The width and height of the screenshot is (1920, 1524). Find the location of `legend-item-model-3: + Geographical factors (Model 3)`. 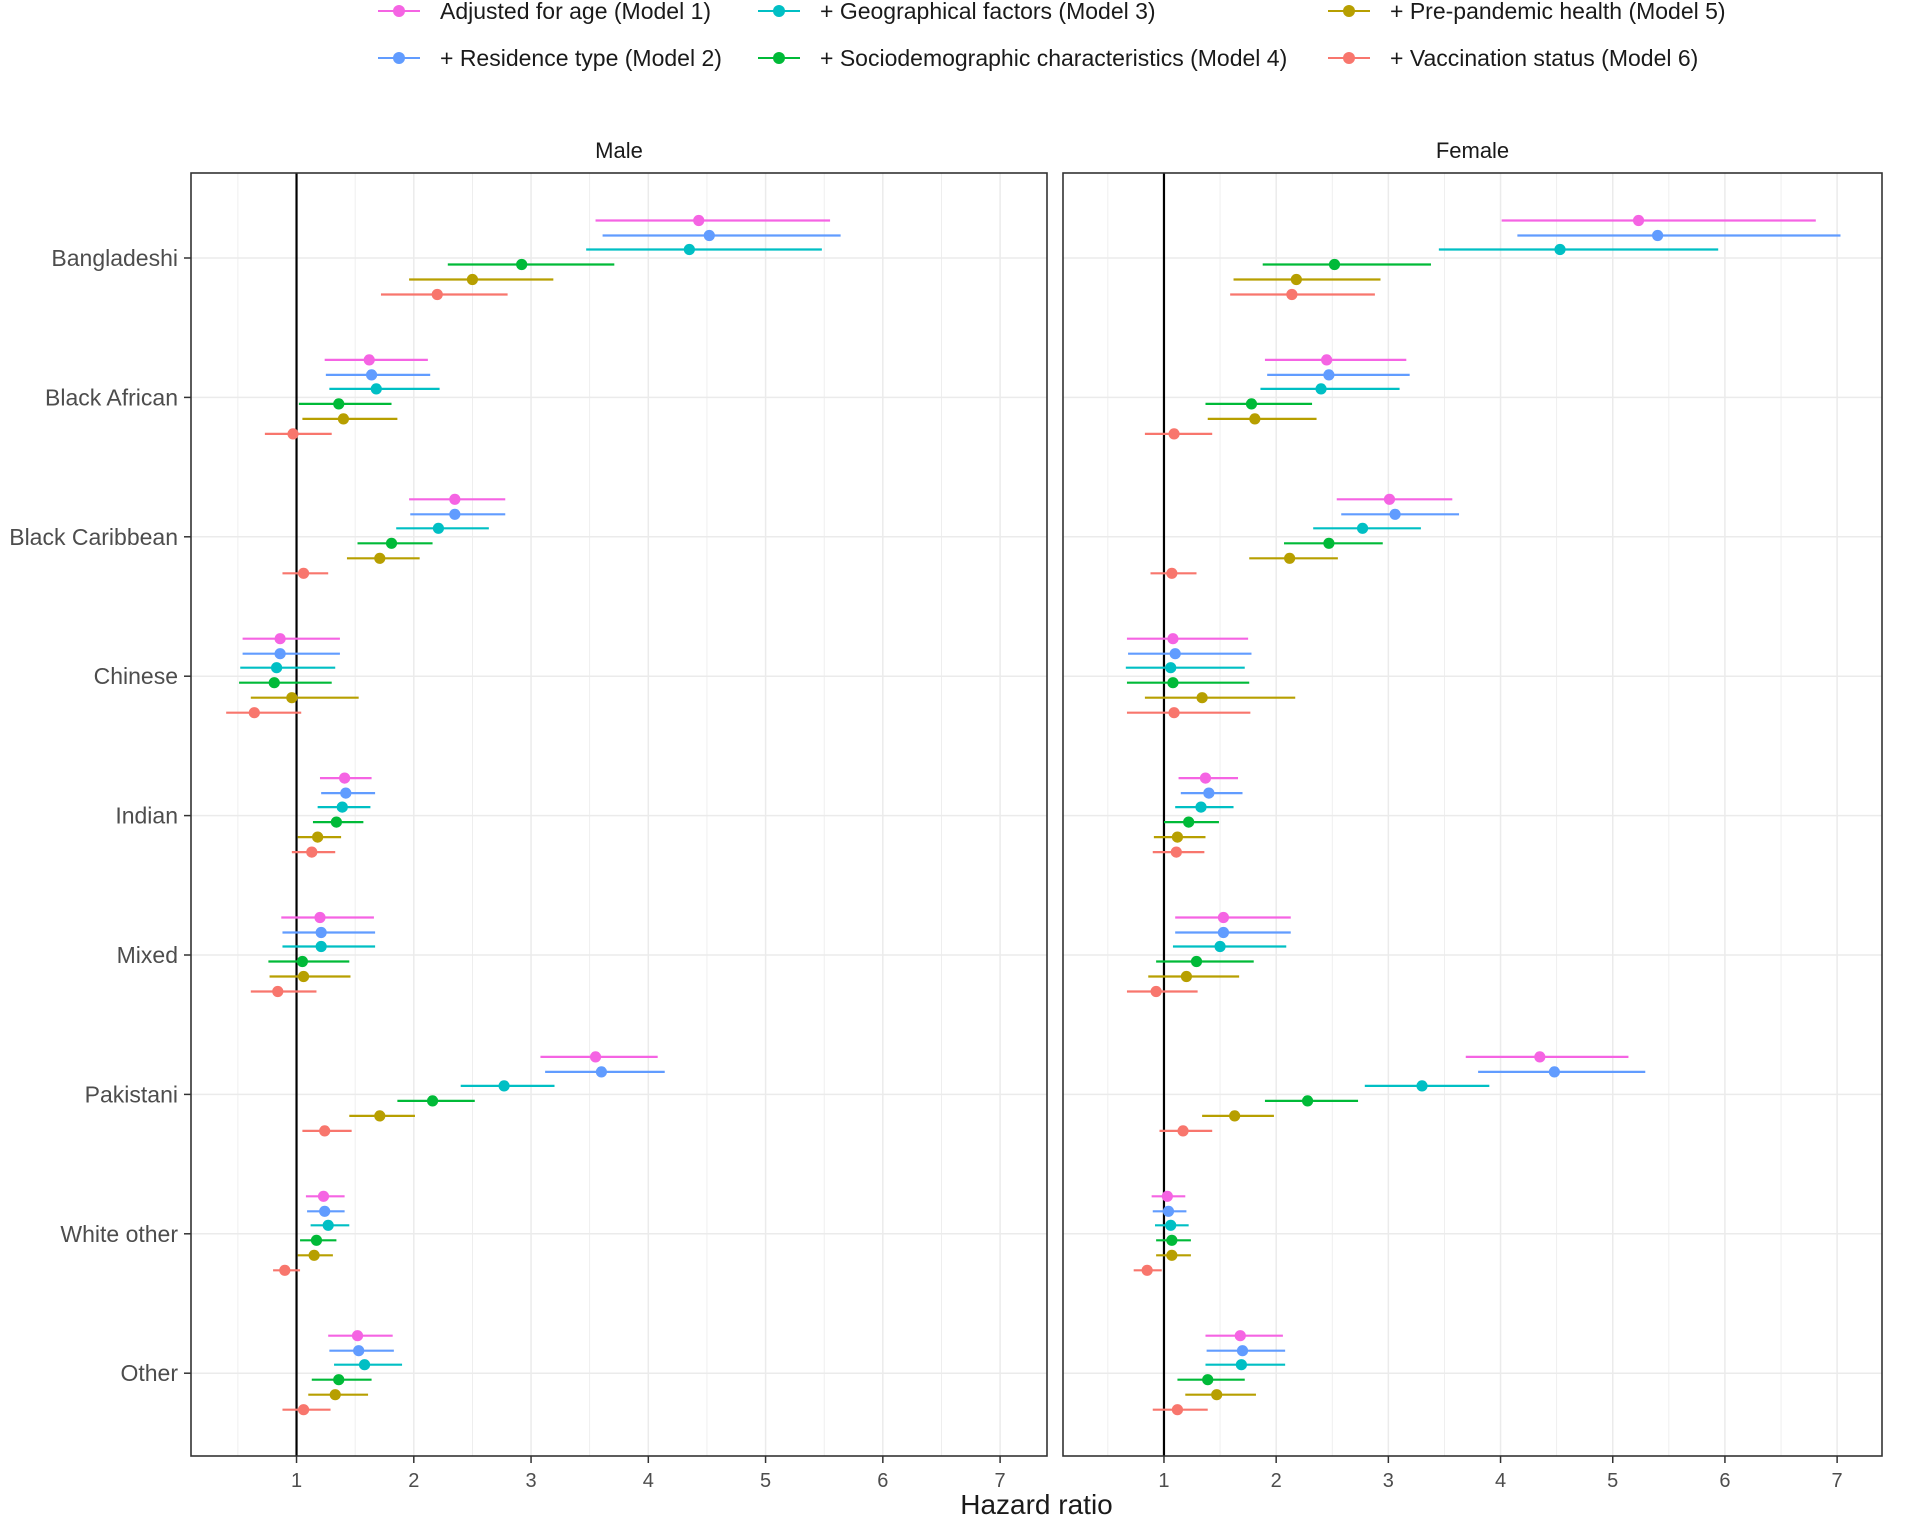

legend-item-model-3: + Geographical factors (Model 3) is located at coordinates (956, 13).